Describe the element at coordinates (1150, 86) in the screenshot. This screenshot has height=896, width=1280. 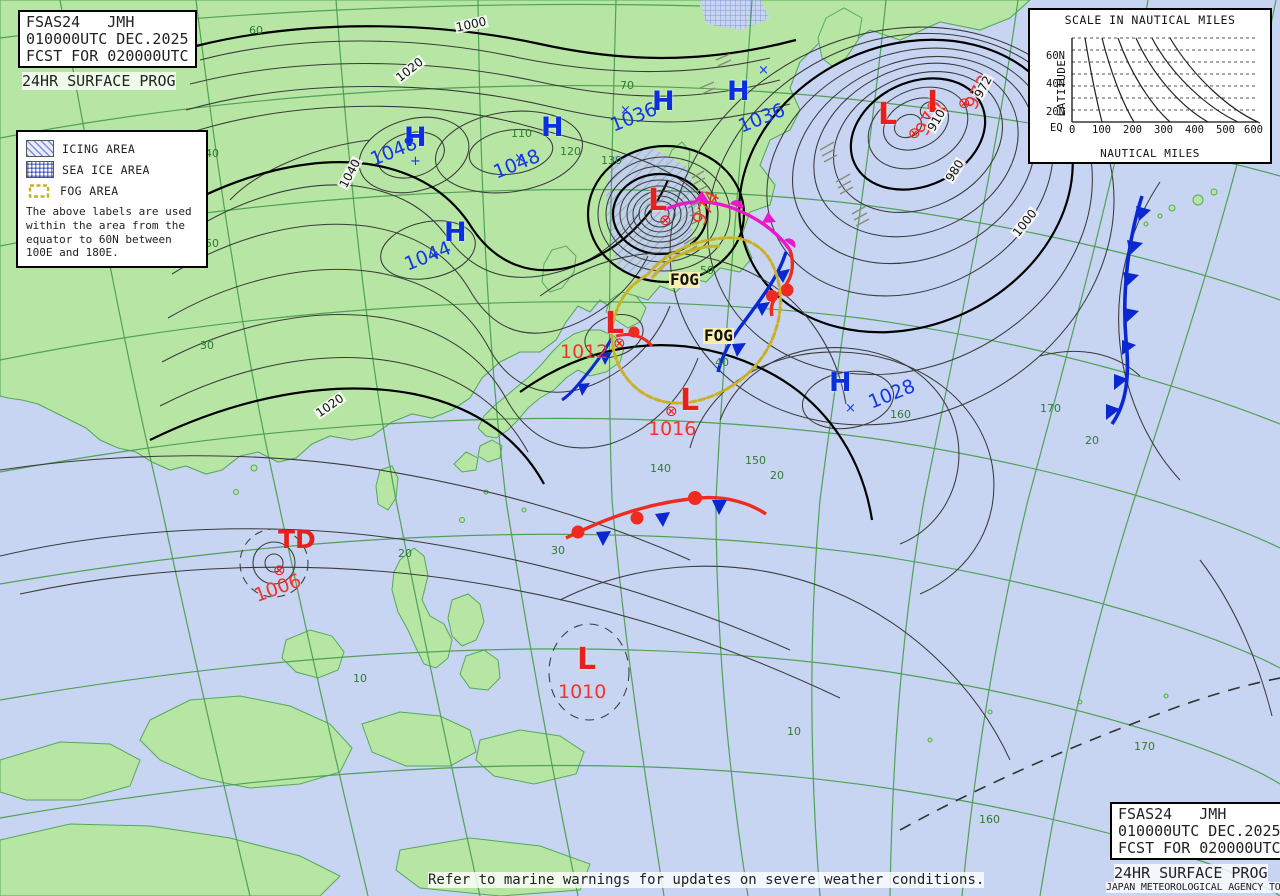
I see `scale-box: SCALE IN NAUTICAL MILES LATITUDE` at that location.